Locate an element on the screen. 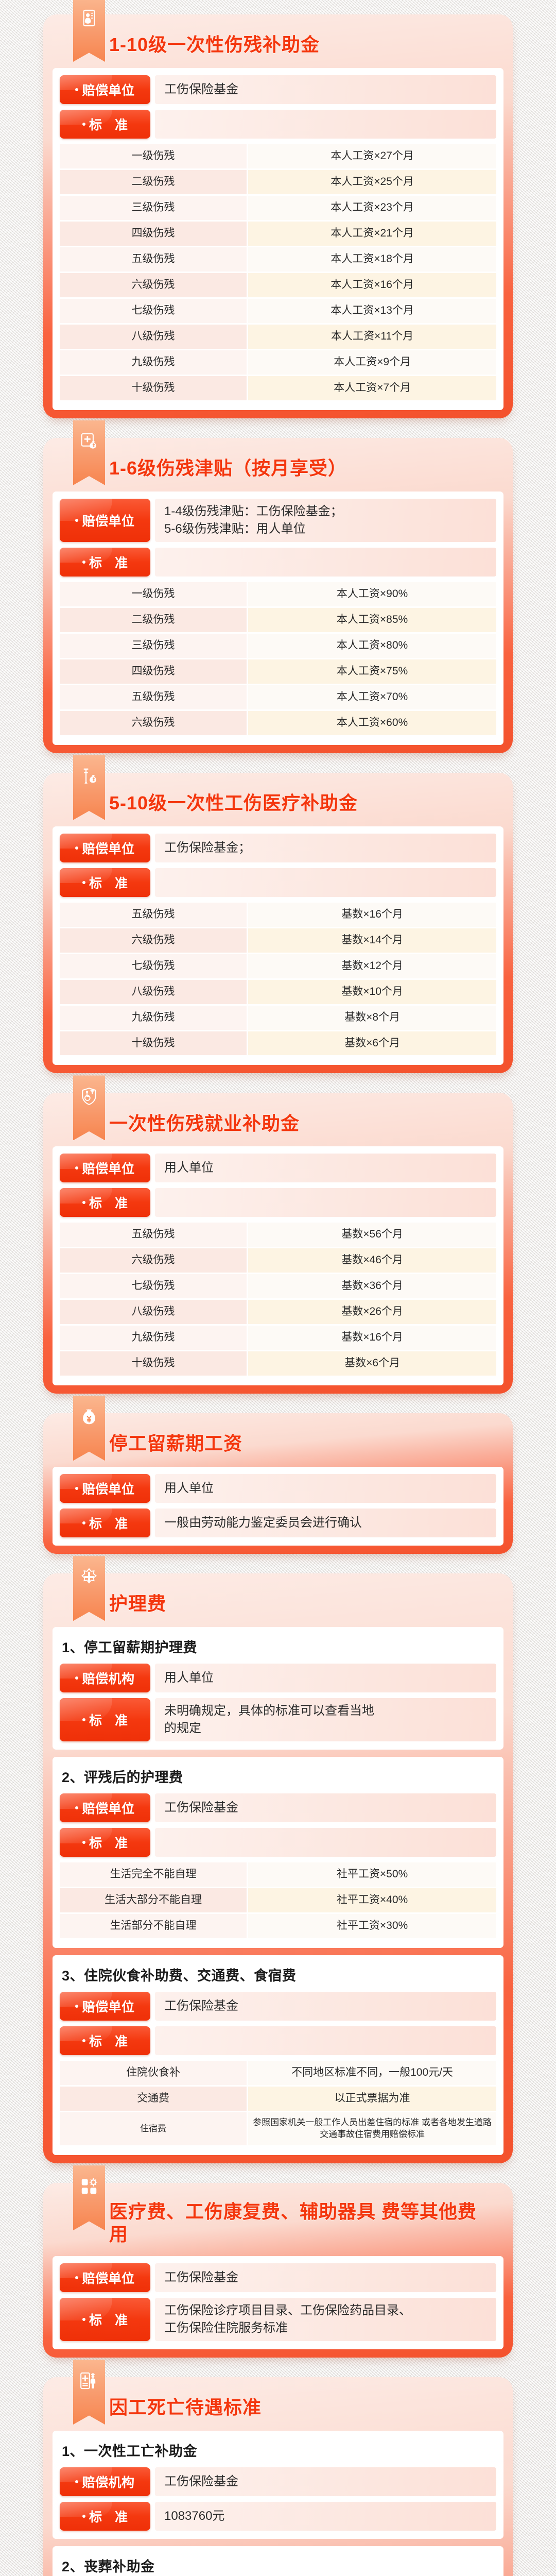 This screenshot has height=2576, width=556. card-title: 1-6级伤残津贴（按月享受） is located at coordinates (228, 468).